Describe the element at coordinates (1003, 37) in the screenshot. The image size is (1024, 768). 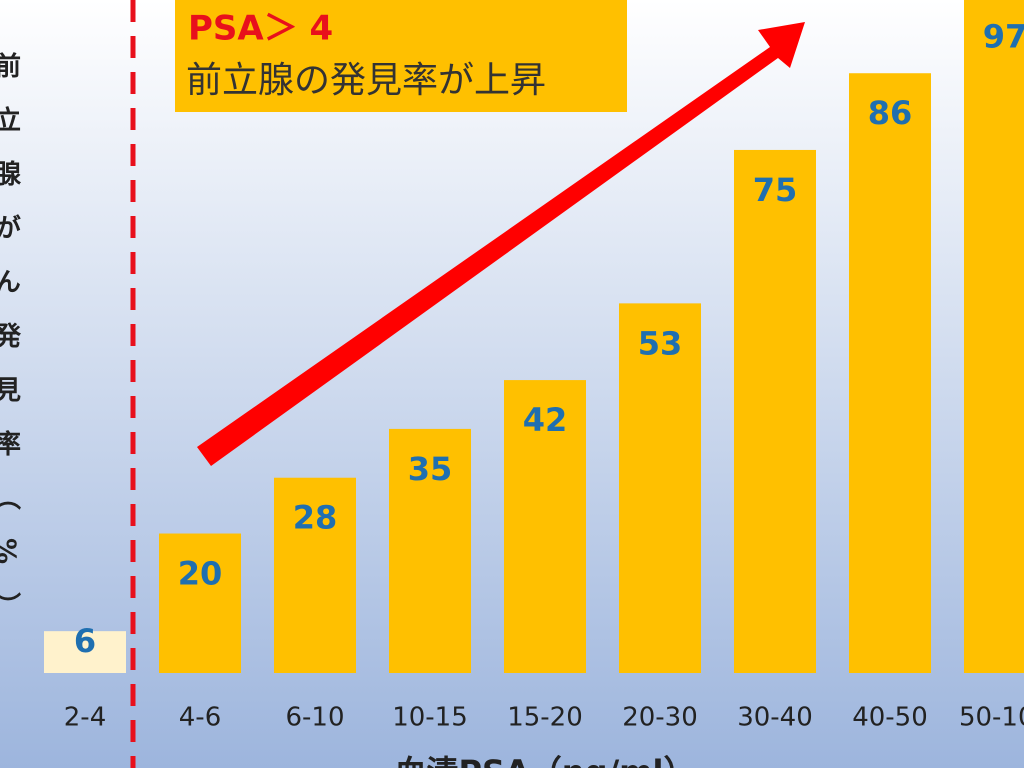
I see `value-label: 97` at that location.